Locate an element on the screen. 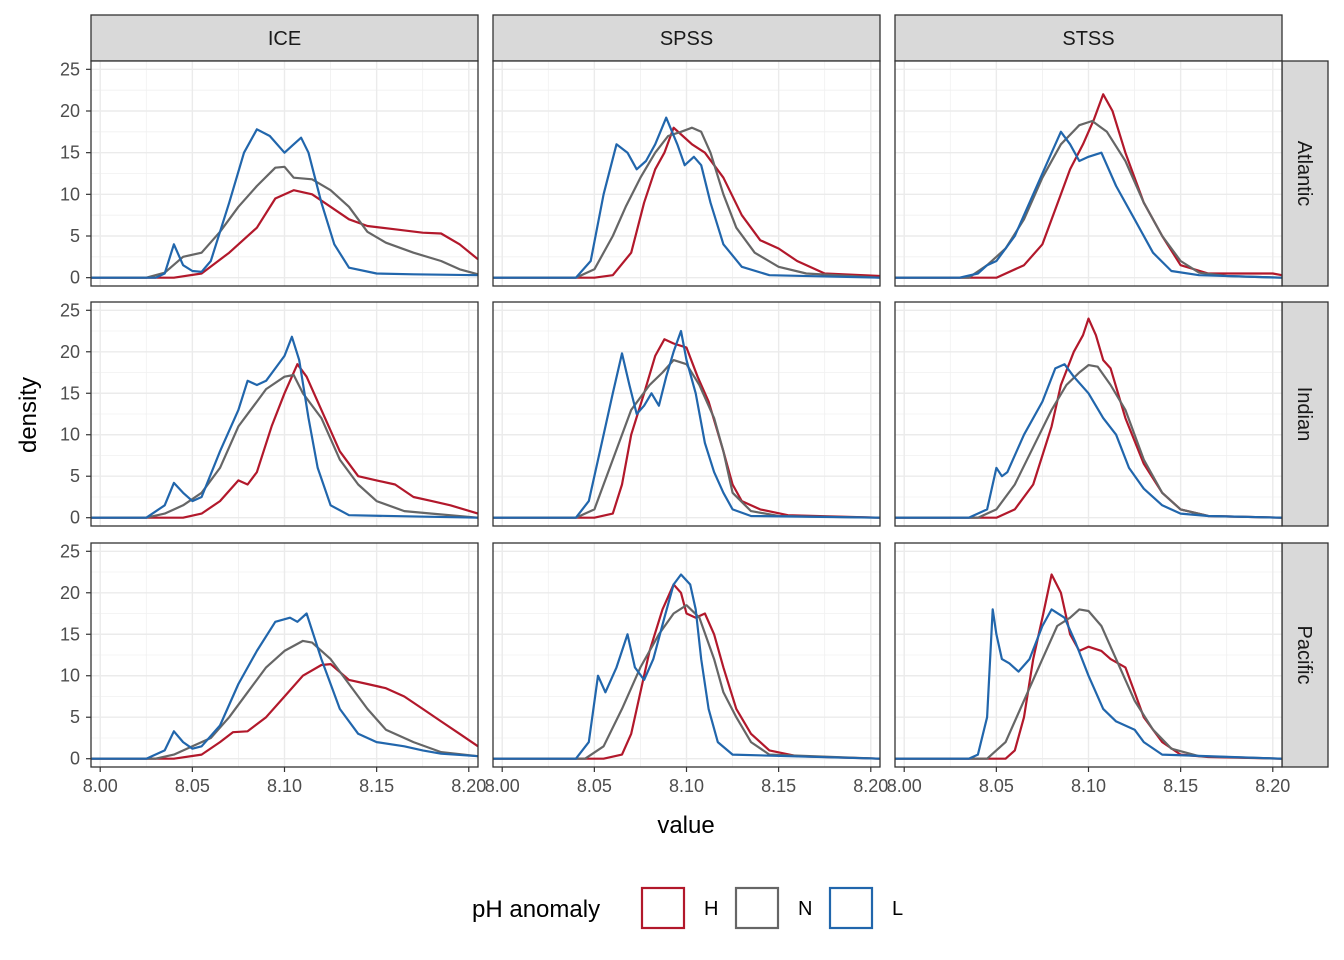 This screenshot has height=960, width=1344. y-axes-layer: 0 5 10 15 20 25 0 5 10 15 20 25 0 5 10 15 20 25 is located at coordinates (75, 414).